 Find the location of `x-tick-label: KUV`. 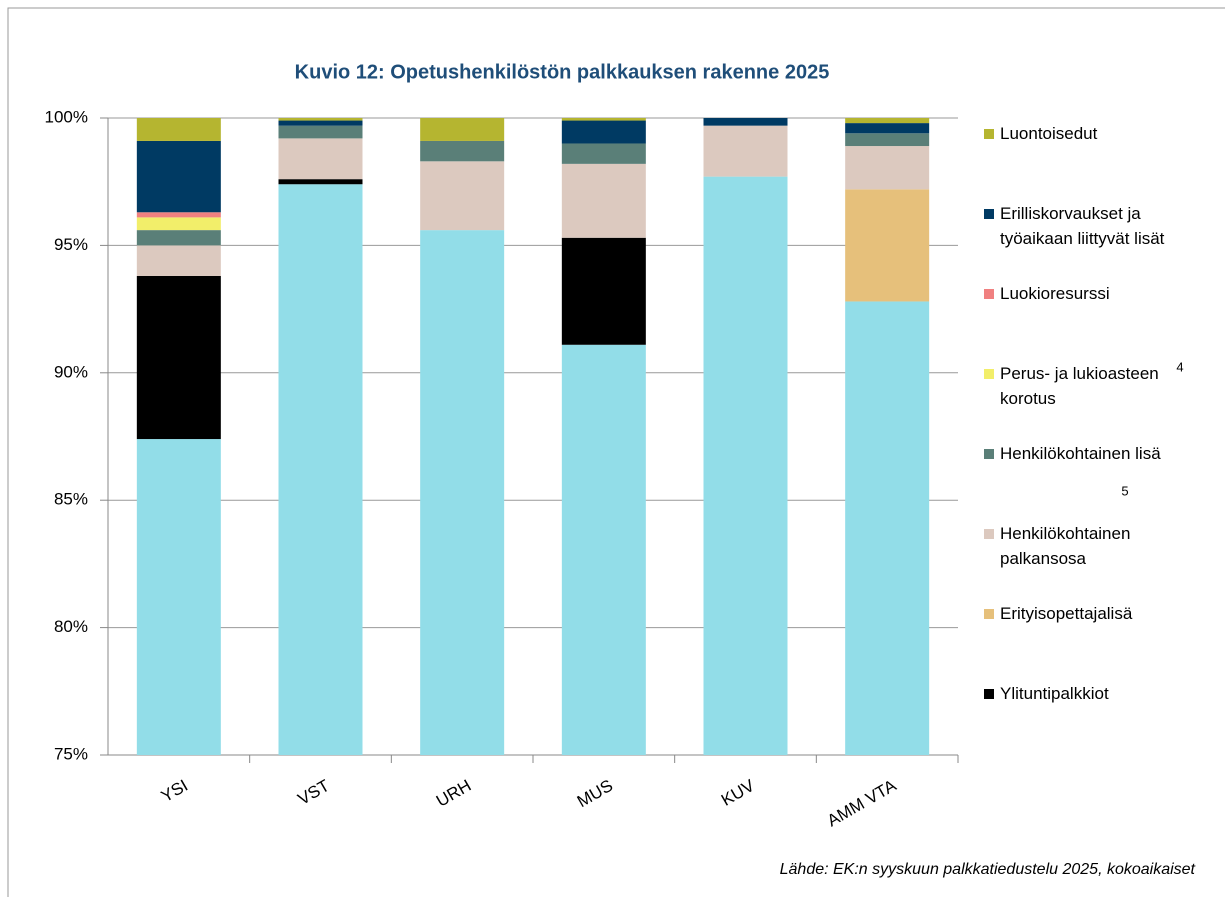

x-tick-label: KUV is located at coordinates (738, 793).